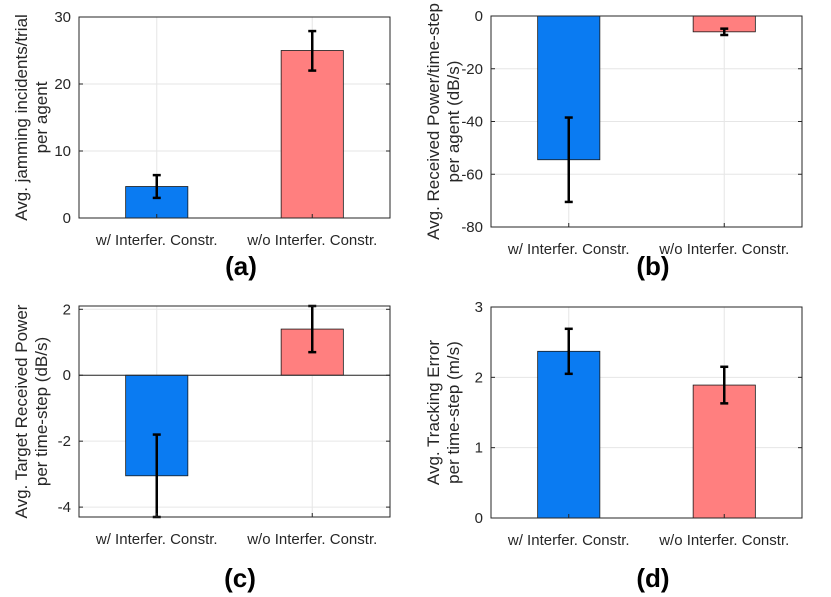  Describe the element at coordinates (472, 69) in the screenshot. I see `y-tick-label: -20` at that location.